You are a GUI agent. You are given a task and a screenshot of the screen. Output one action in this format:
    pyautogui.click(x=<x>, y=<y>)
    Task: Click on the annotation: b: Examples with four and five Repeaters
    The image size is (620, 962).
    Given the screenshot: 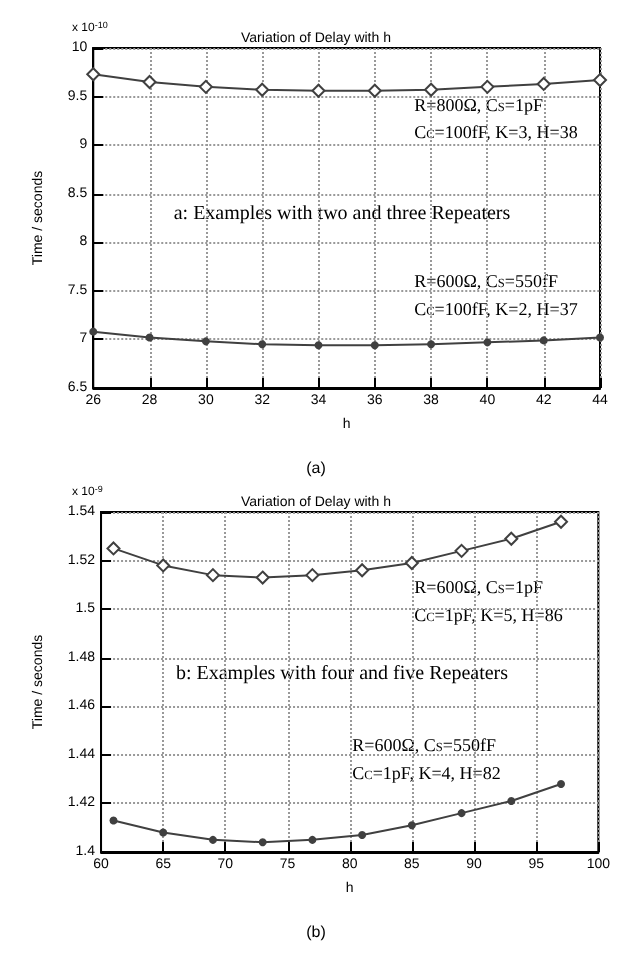 What is the action you would take?
    pyautogui.click(x=342, y=674)
    